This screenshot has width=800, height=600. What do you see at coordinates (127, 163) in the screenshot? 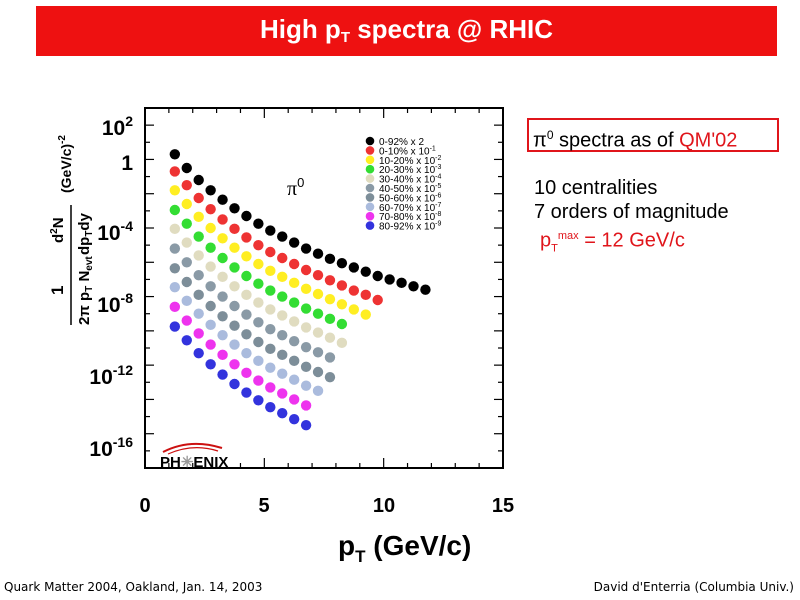
I see `y-tick-label: 1` at bounding box center [127, 163].